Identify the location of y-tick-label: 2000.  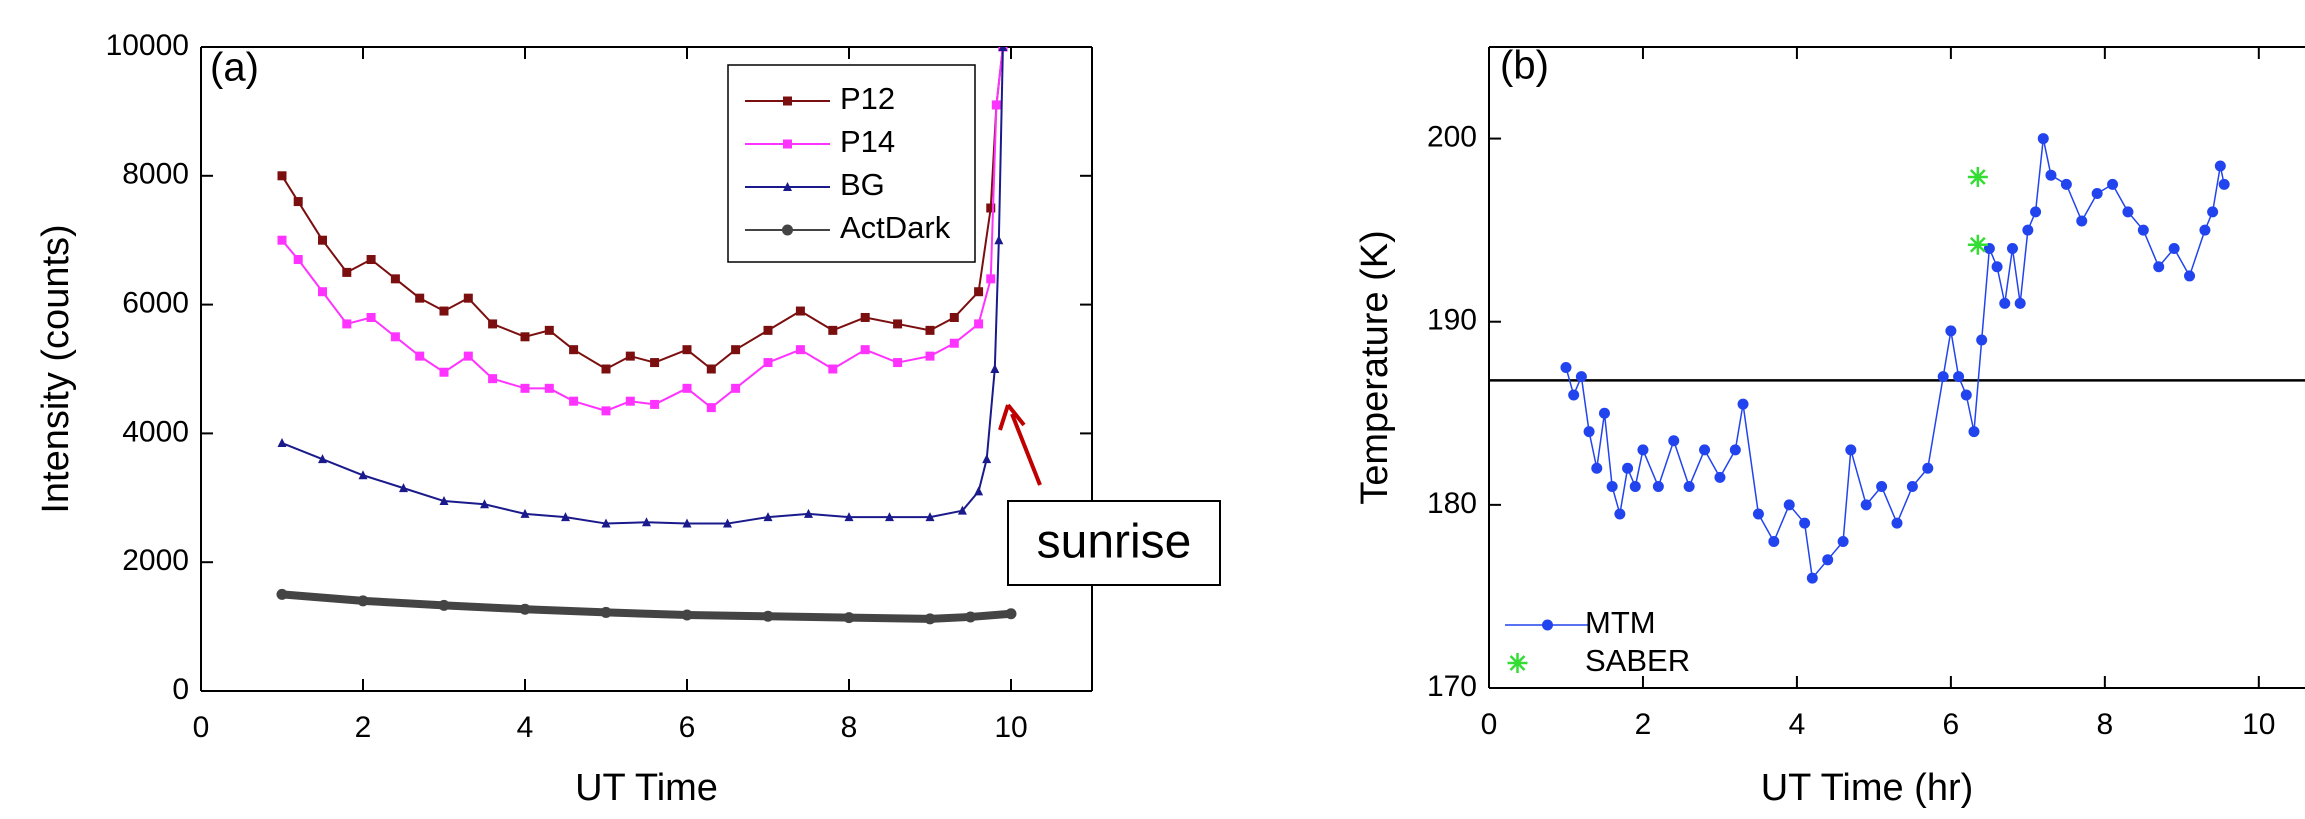
(155, 560).